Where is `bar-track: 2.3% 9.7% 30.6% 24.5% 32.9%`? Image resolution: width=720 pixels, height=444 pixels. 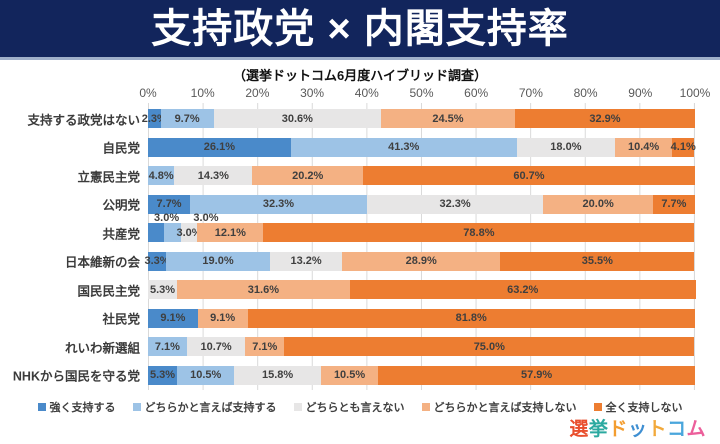 bar-track: 2.3% 9.7% 30.6% 24.5% 32.9% is located at coordinates (418, 118).